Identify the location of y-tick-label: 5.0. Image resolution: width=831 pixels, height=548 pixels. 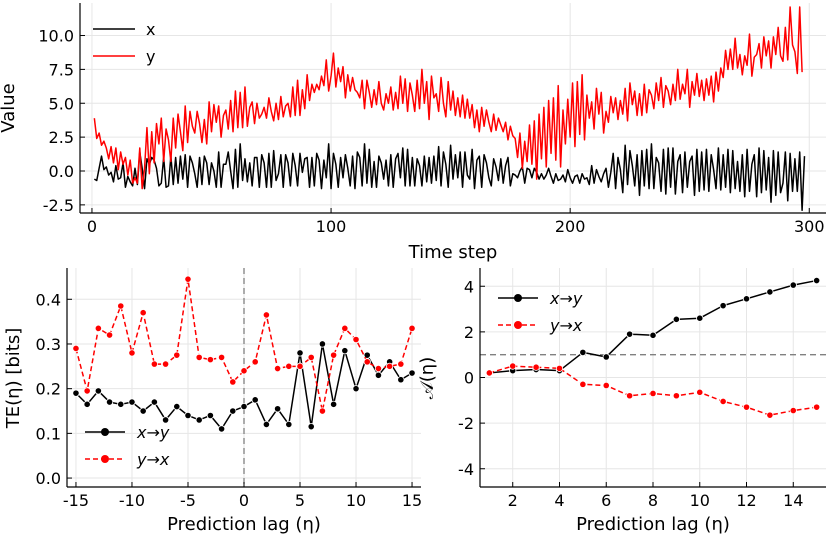
(61, 103).